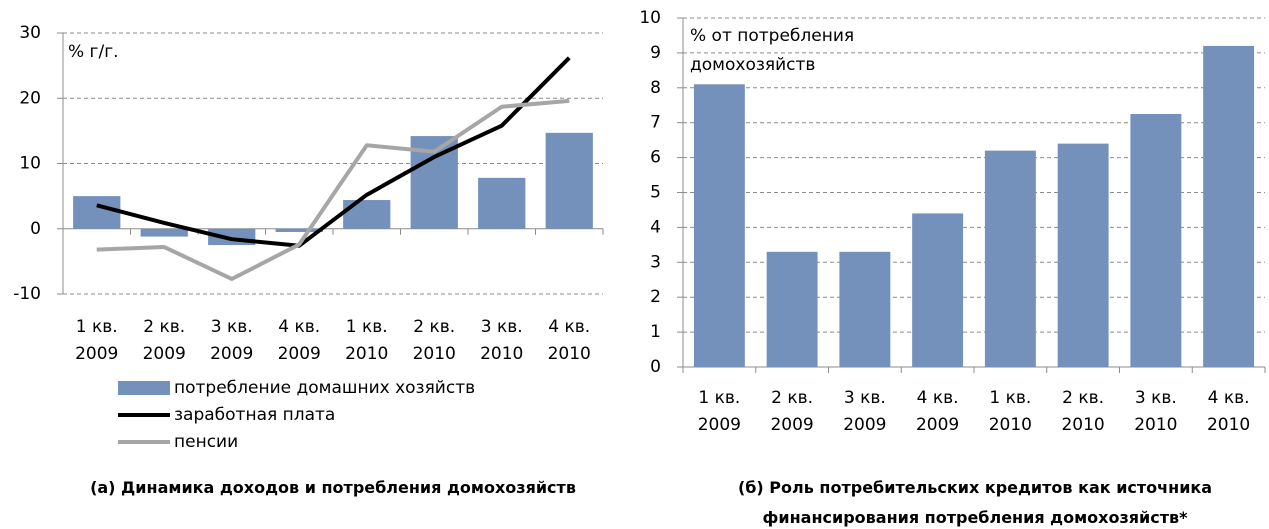 Image resolution: width=1269 pixels, height=529 pixels. Describe the element at coordinates (254, 415) in the screenshot. I see `legend-label: заработная плата` at that location.